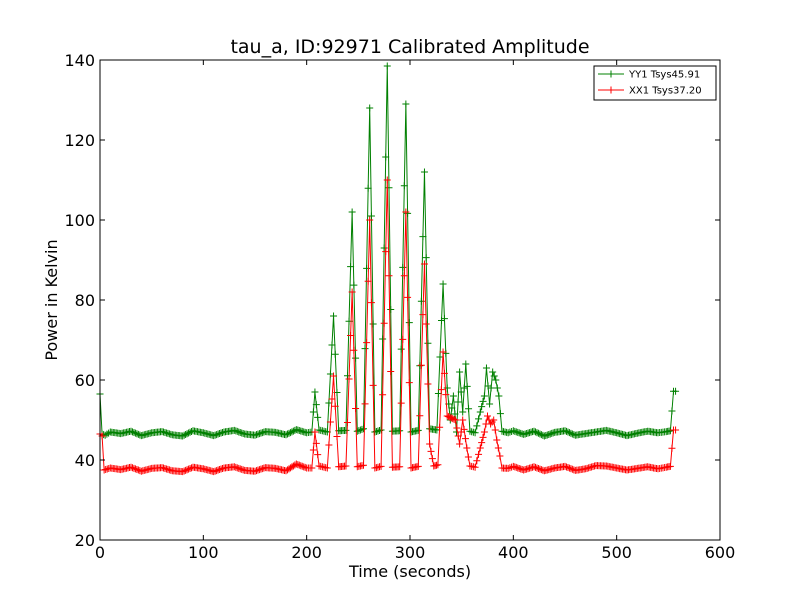 The width and height of the screenshot is (800, 600). Describe the element at coordinates (409, 47) in the screenshot. I see `chart-title: tau_a, ID:92971 Calibrated Amplitude` at that location.